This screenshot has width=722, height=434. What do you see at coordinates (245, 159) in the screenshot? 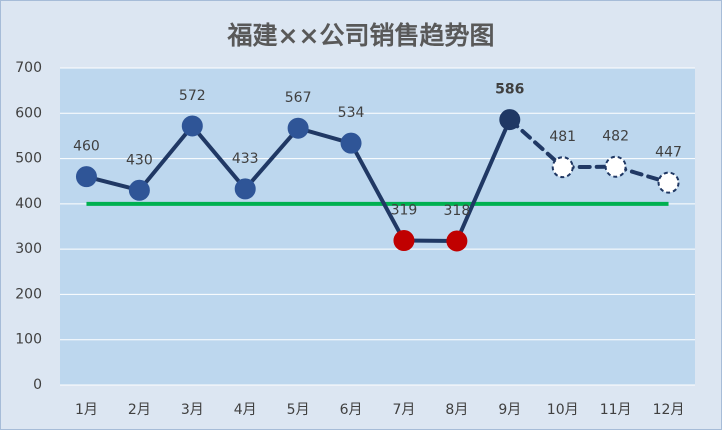
I see `data-label: 433` at bounding box center [245, 159].